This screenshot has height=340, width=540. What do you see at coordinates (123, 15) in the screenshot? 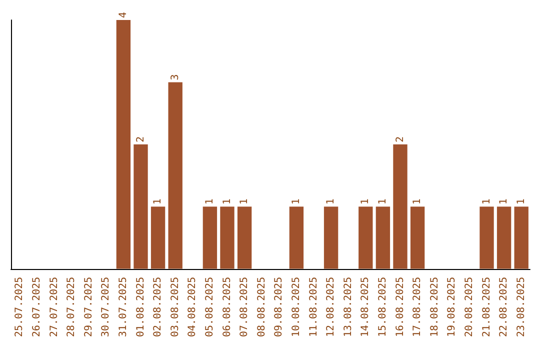
I see `data-label: 4` at bounding box center [123, 15].